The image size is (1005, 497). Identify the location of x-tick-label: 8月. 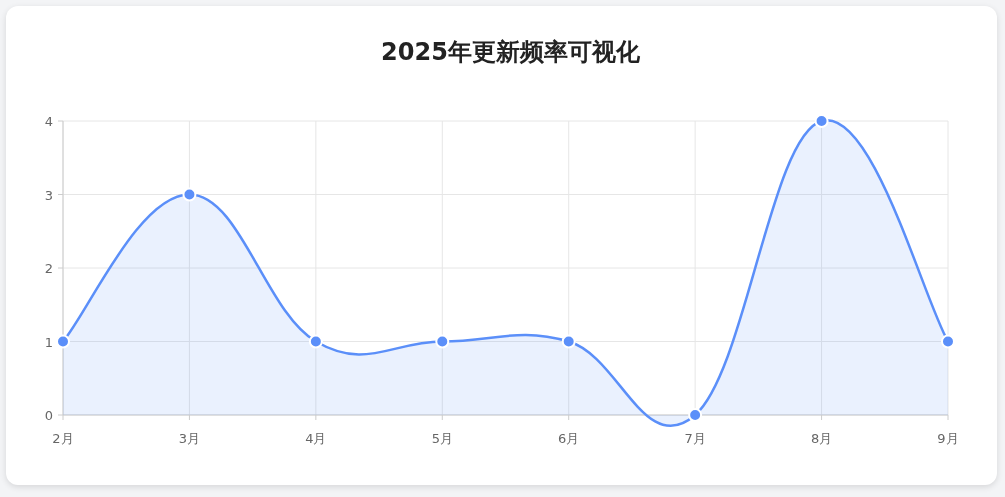
(821, 438).